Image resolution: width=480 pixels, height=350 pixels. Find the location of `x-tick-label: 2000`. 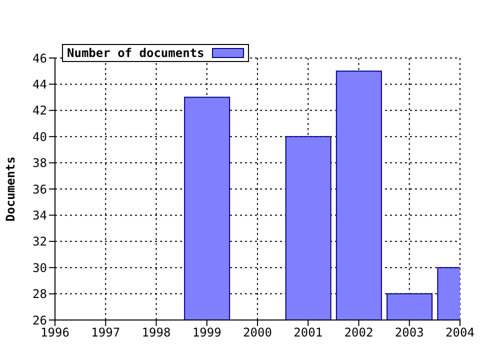

x-tick-label: 2000 is located at coordinates (257, 333).